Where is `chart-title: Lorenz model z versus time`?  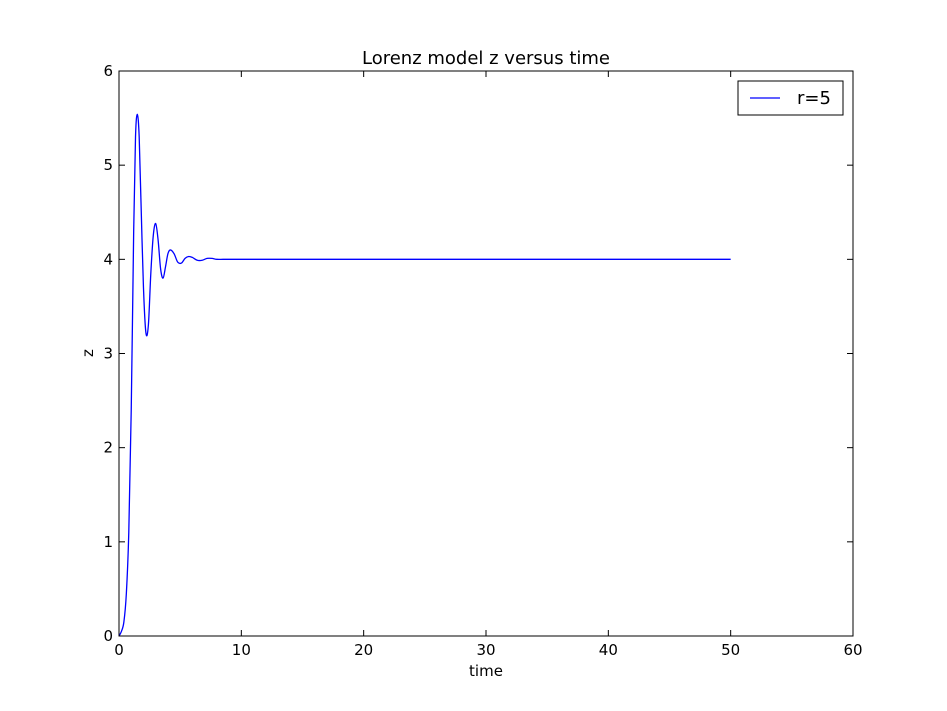
chart-title: Lorenz model z versus time is located at coordinates (486, 58).